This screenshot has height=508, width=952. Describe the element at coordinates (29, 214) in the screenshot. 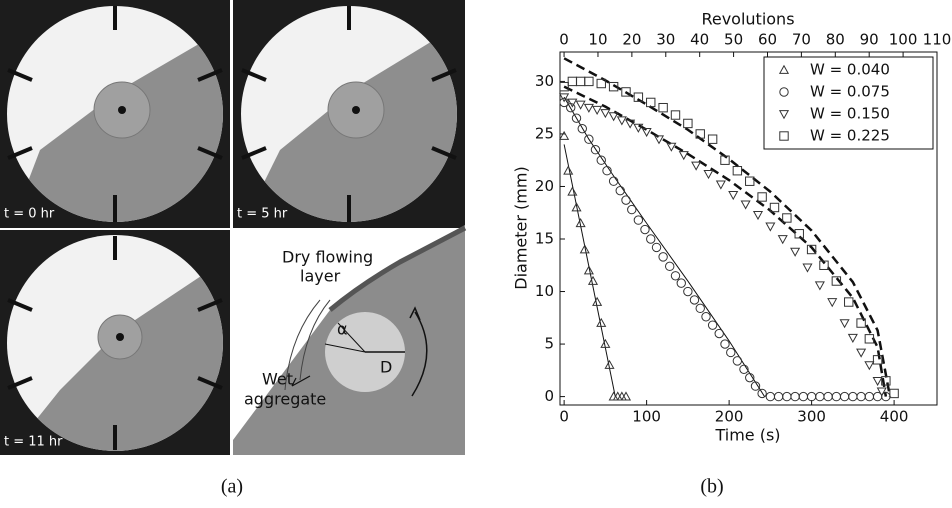

I see `frame-label: t = 0 hr` at that location.